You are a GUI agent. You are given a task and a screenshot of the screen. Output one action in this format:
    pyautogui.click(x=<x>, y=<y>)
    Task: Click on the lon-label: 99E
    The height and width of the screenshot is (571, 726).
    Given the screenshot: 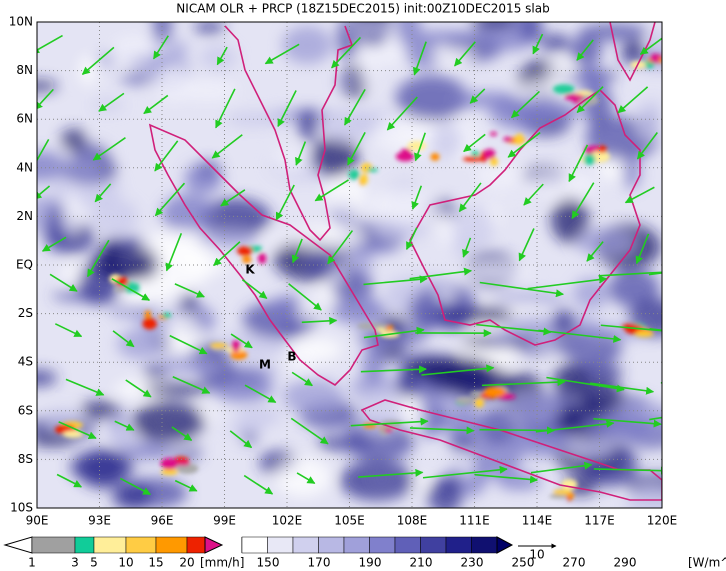 What is the action you would take?
    pyautogui.click(x=224, y=521)
    